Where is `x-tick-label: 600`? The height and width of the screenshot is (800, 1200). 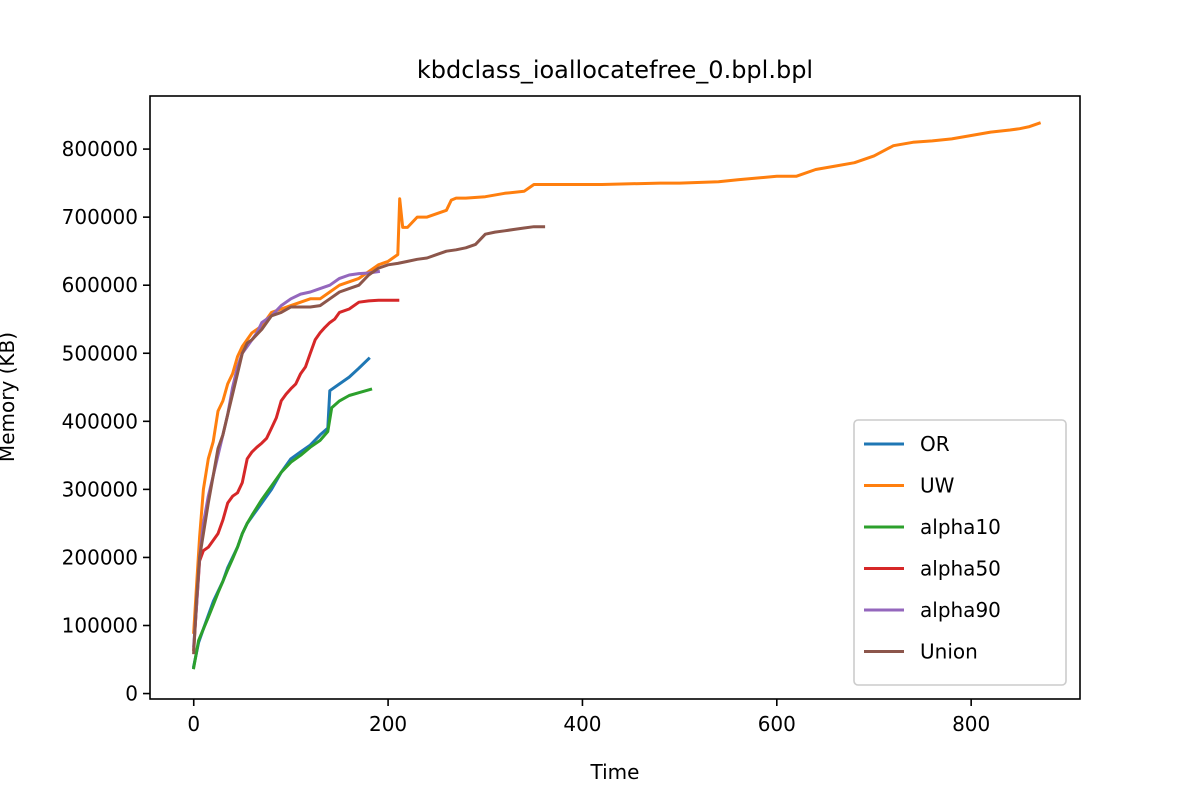
x-tick-label: 600 is located at coordinates (777, 724).